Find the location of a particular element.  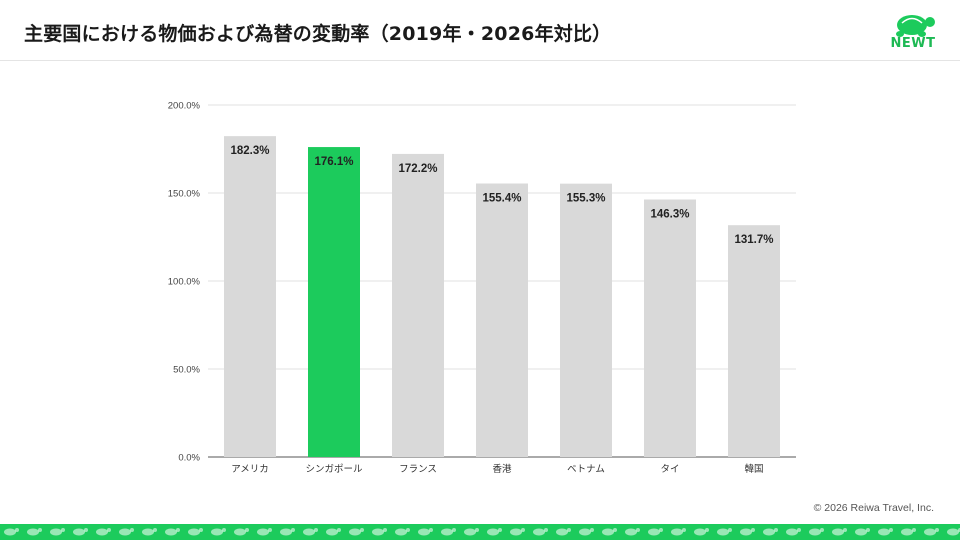

data-label: 182.3% is located at coordinates (249, 151).